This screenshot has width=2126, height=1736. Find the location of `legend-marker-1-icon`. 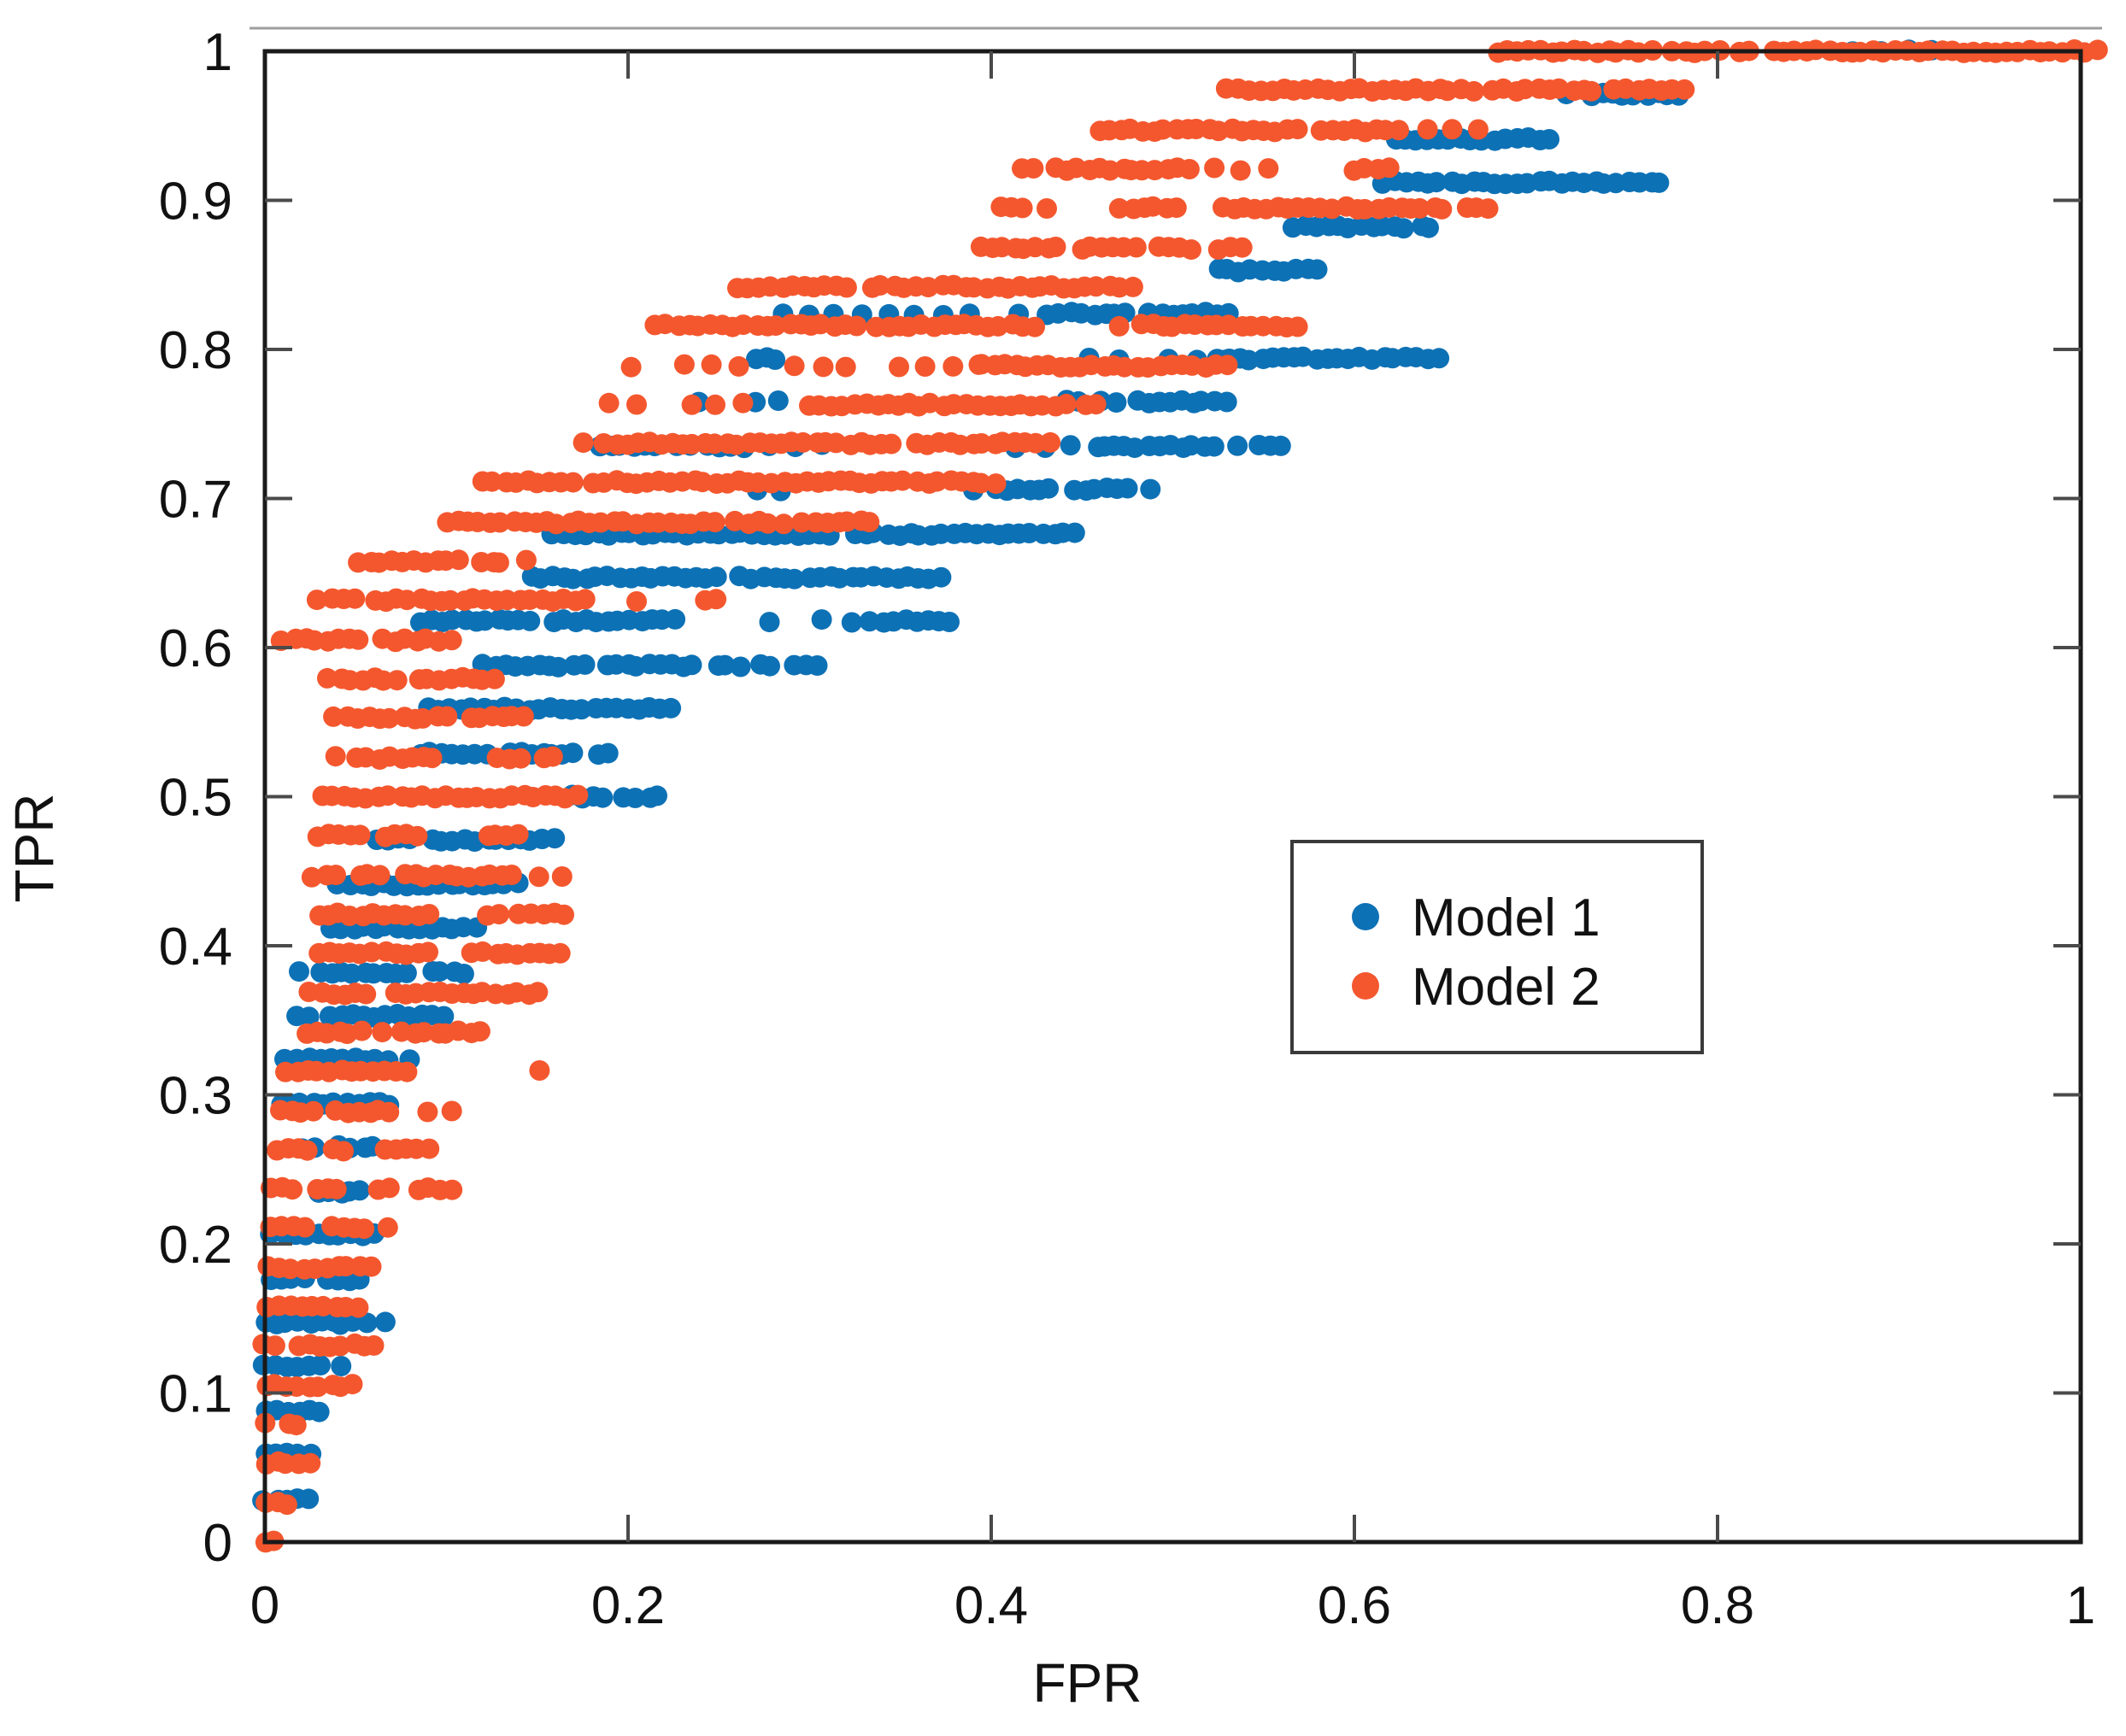

legend-marker-1-icon is located at coordinates (1365, 916).